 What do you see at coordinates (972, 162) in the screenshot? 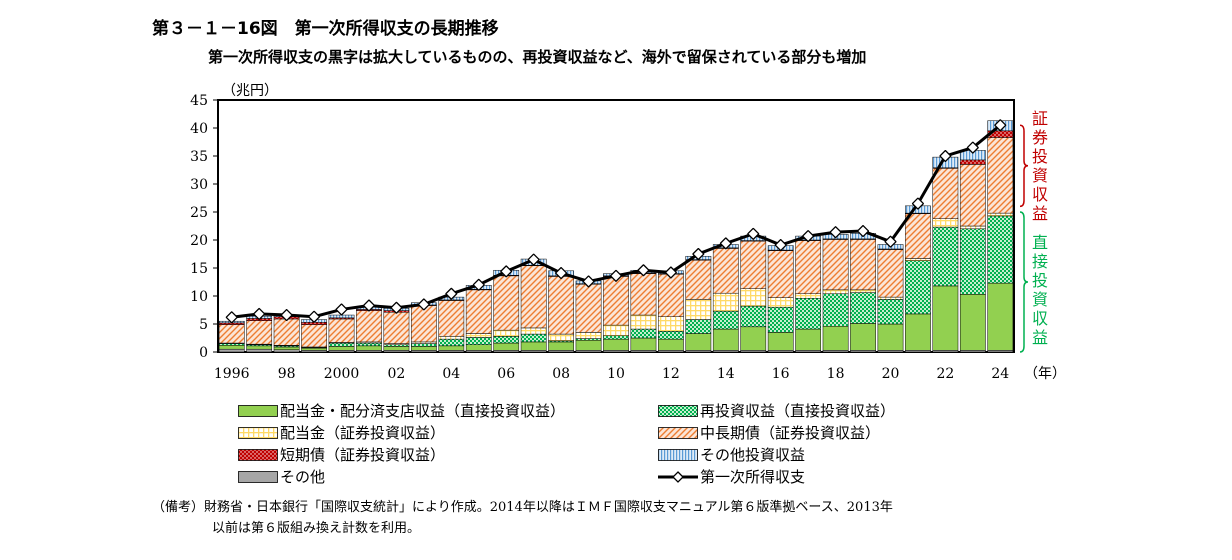
I see `bar-short_term` at bounding box center [972, 162].